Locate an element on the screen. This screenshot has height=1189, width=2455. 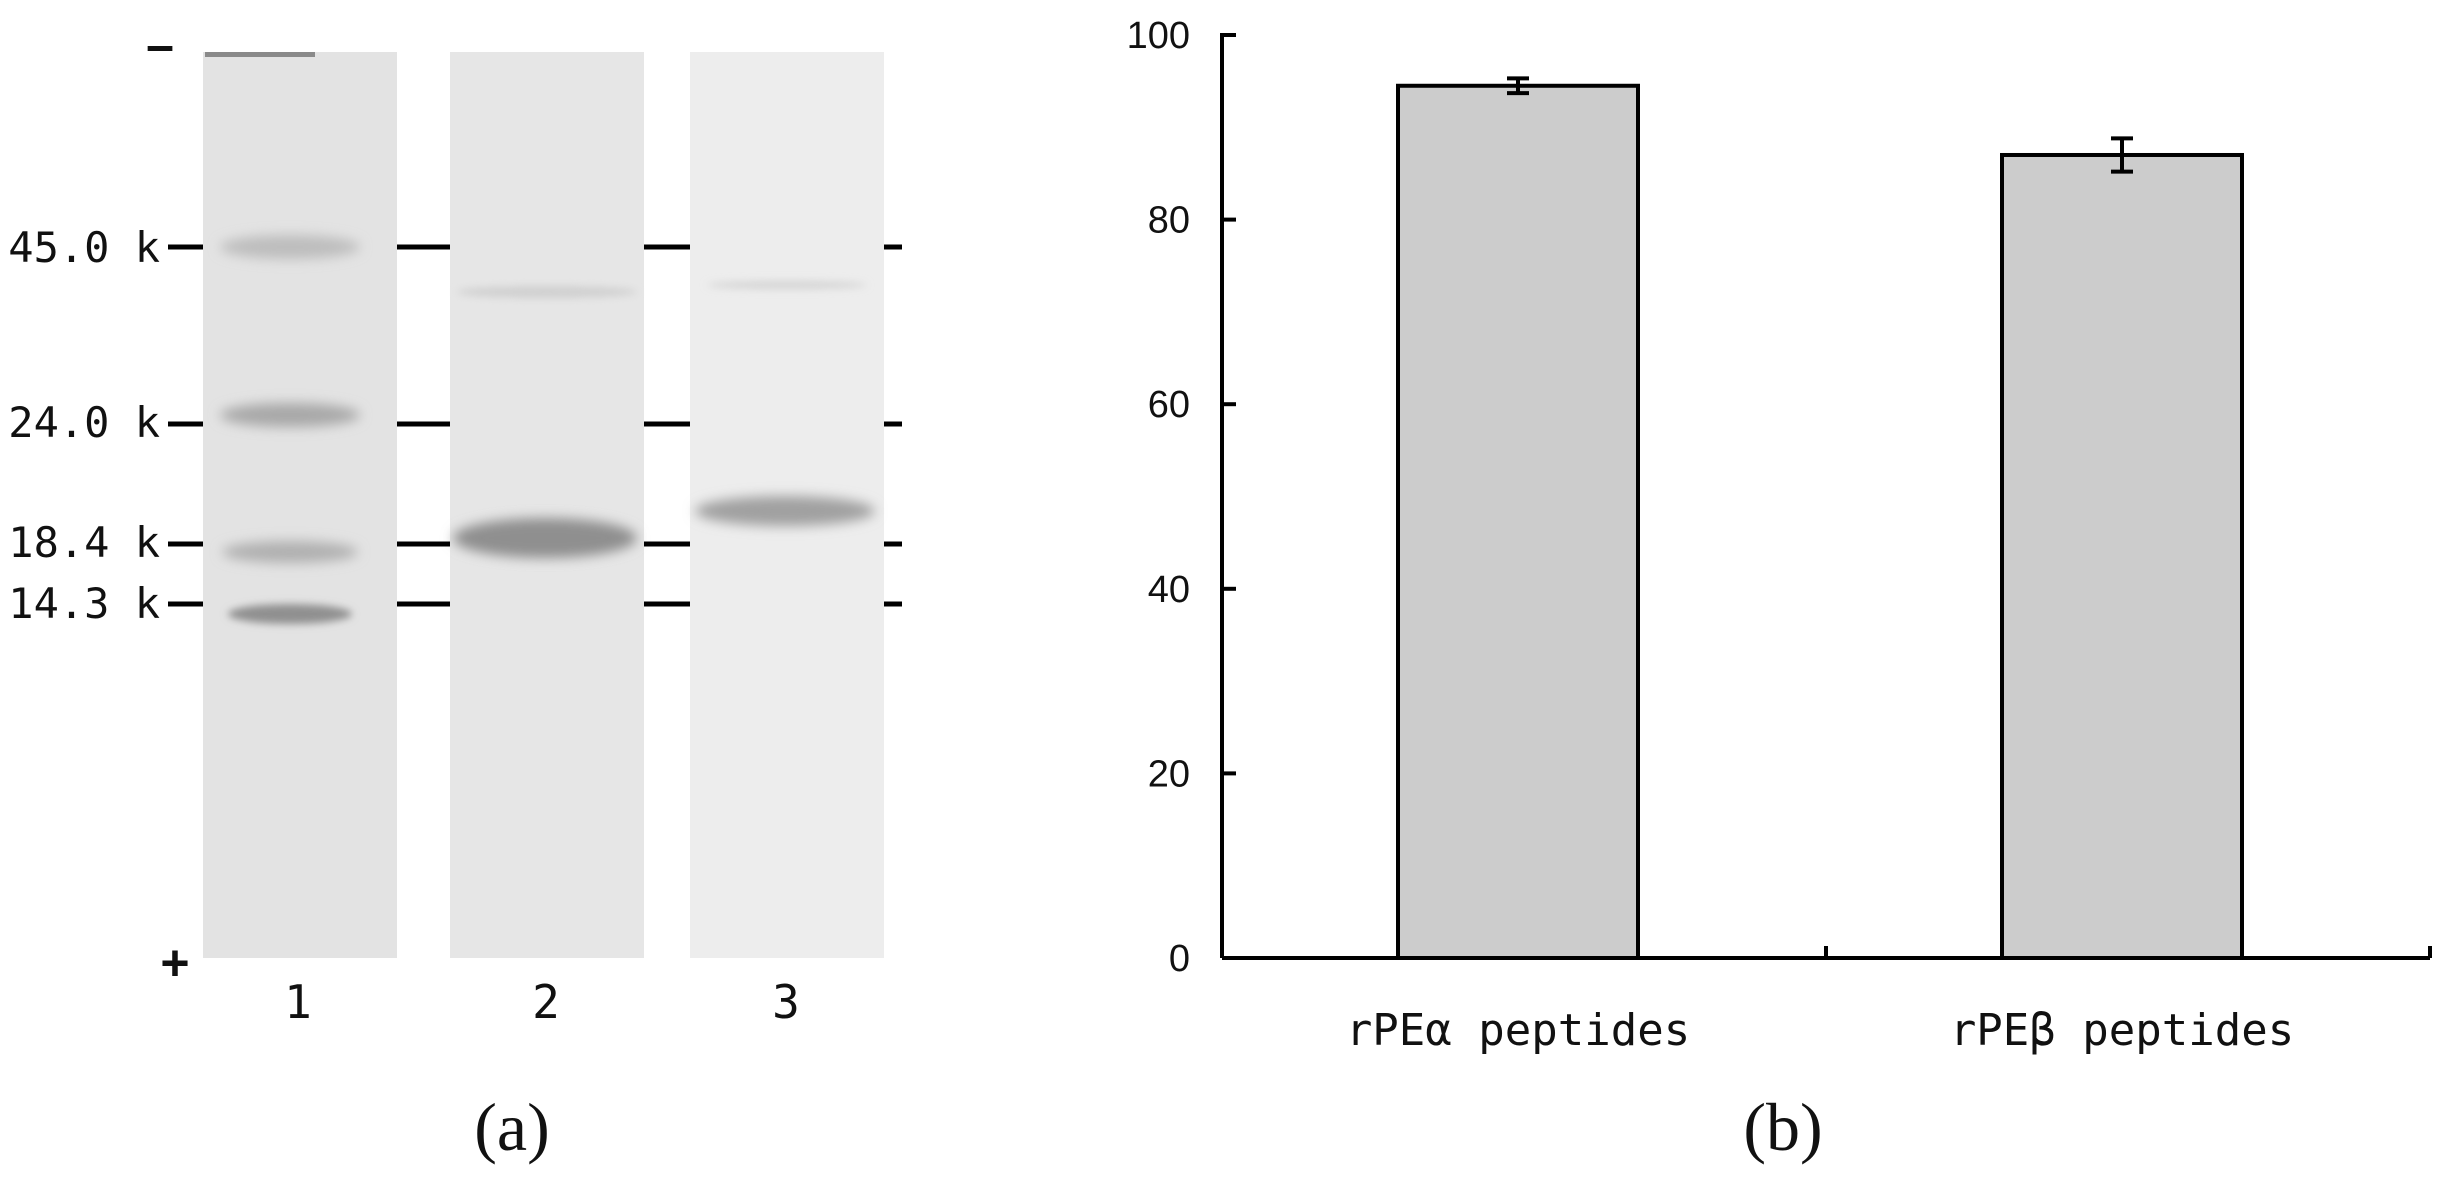
gel-plus-sign: + is located at coordinates (174, 963).